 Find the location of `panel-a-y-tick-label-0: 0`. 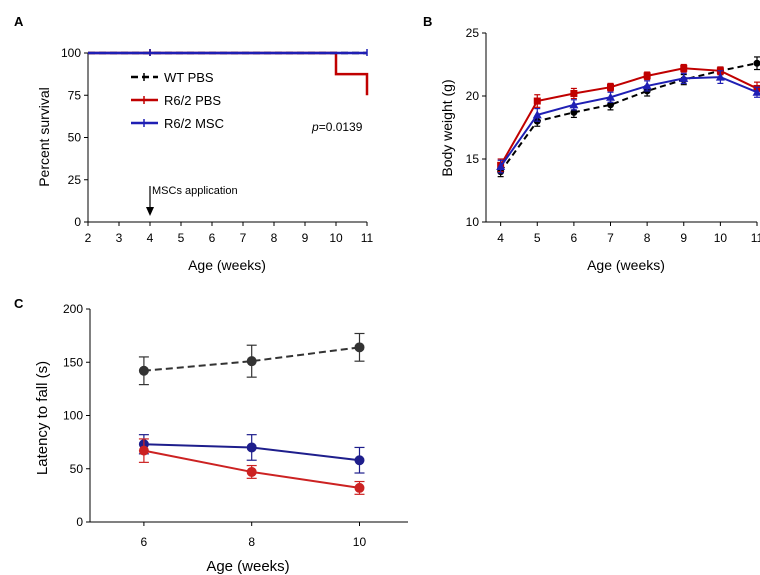

panel-a-y-tick-label-0: 0 is located at coordinates (77, 222).